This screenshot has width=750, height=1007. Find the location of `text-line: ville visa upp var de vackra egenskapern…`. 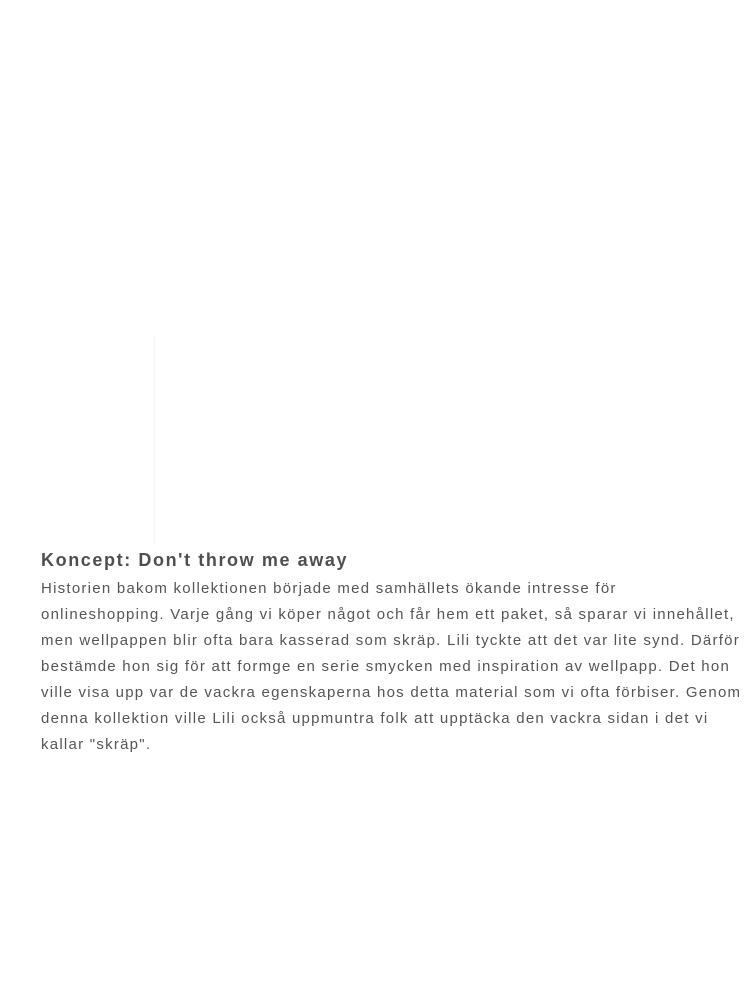

text-line: ville visa upp var de vackra egenskapern… is located at coordinates (391, 692).